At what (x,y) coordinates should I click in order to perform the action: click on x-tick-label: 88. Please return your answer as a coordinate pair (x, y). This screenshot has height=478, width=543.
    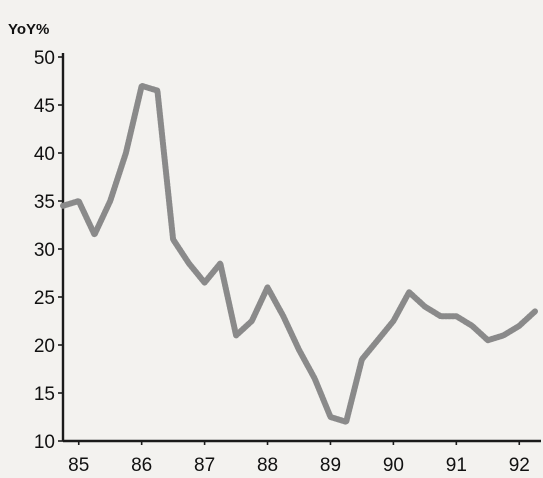
    Looking at the image, I should click on (267, 465).